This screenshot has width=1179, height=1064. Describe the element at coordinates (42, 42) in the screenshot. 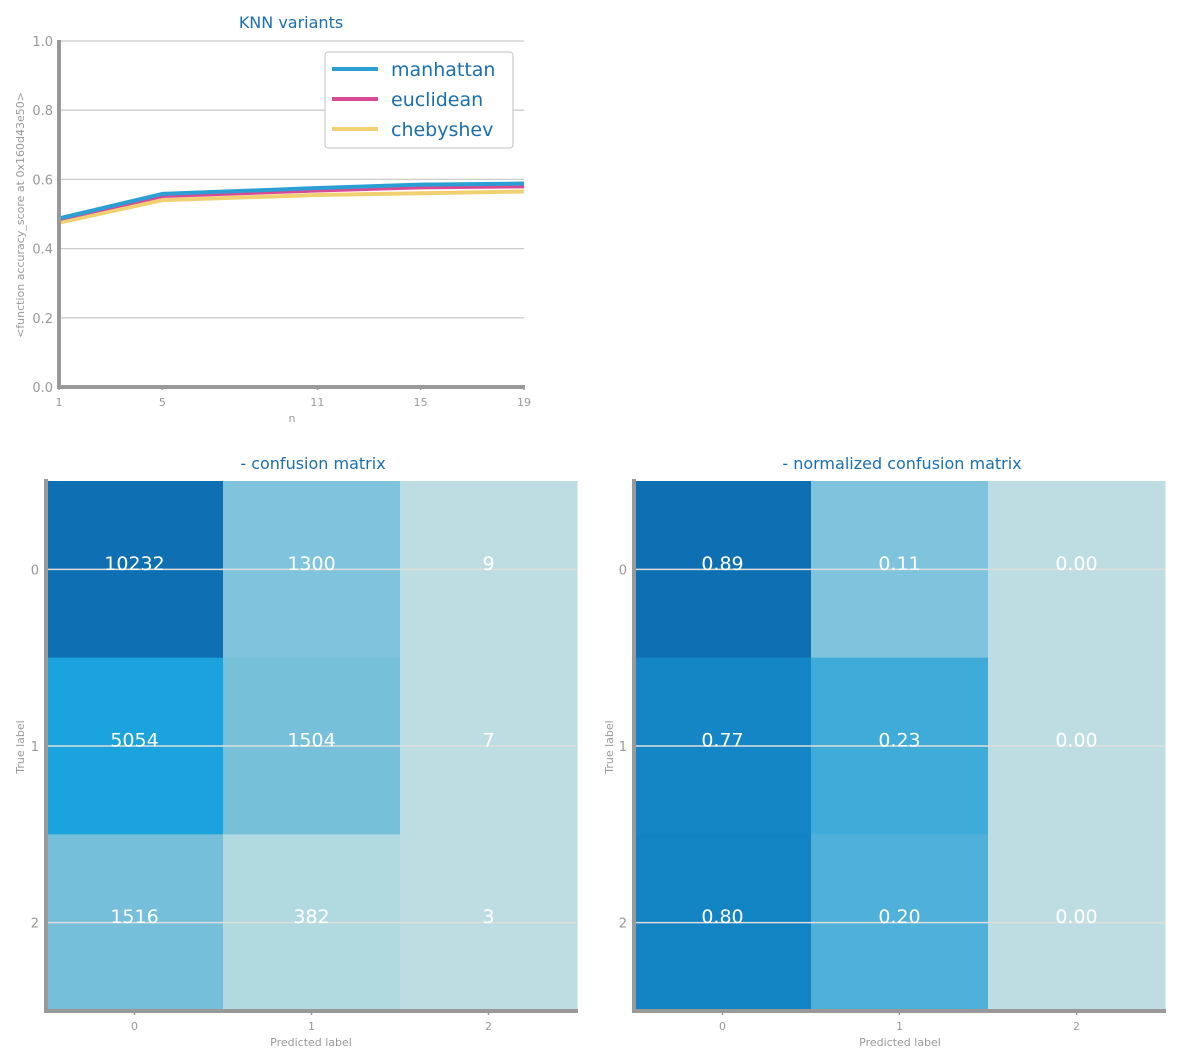

I see `y-tick-label: 1.0` at that location.